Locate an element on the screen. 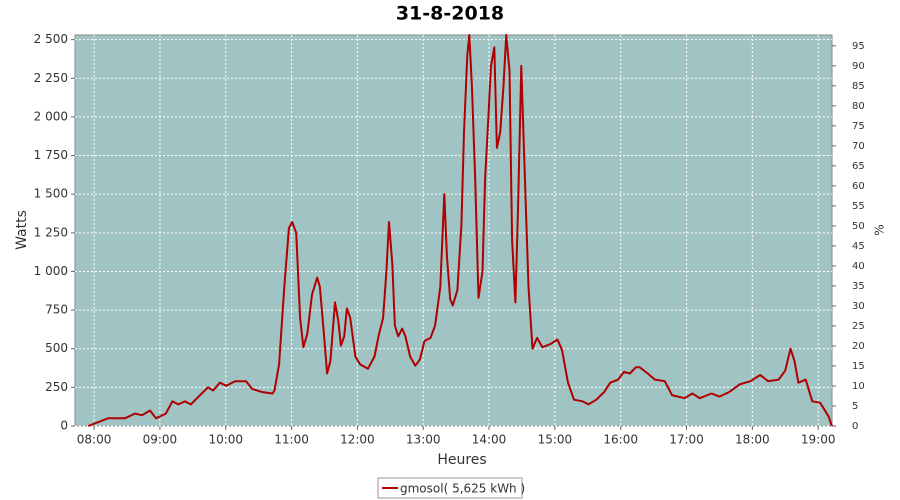 The width and height of the screenshot is (900, 500). x-tick-label: 13:00 is located at coordinates (423, 440).